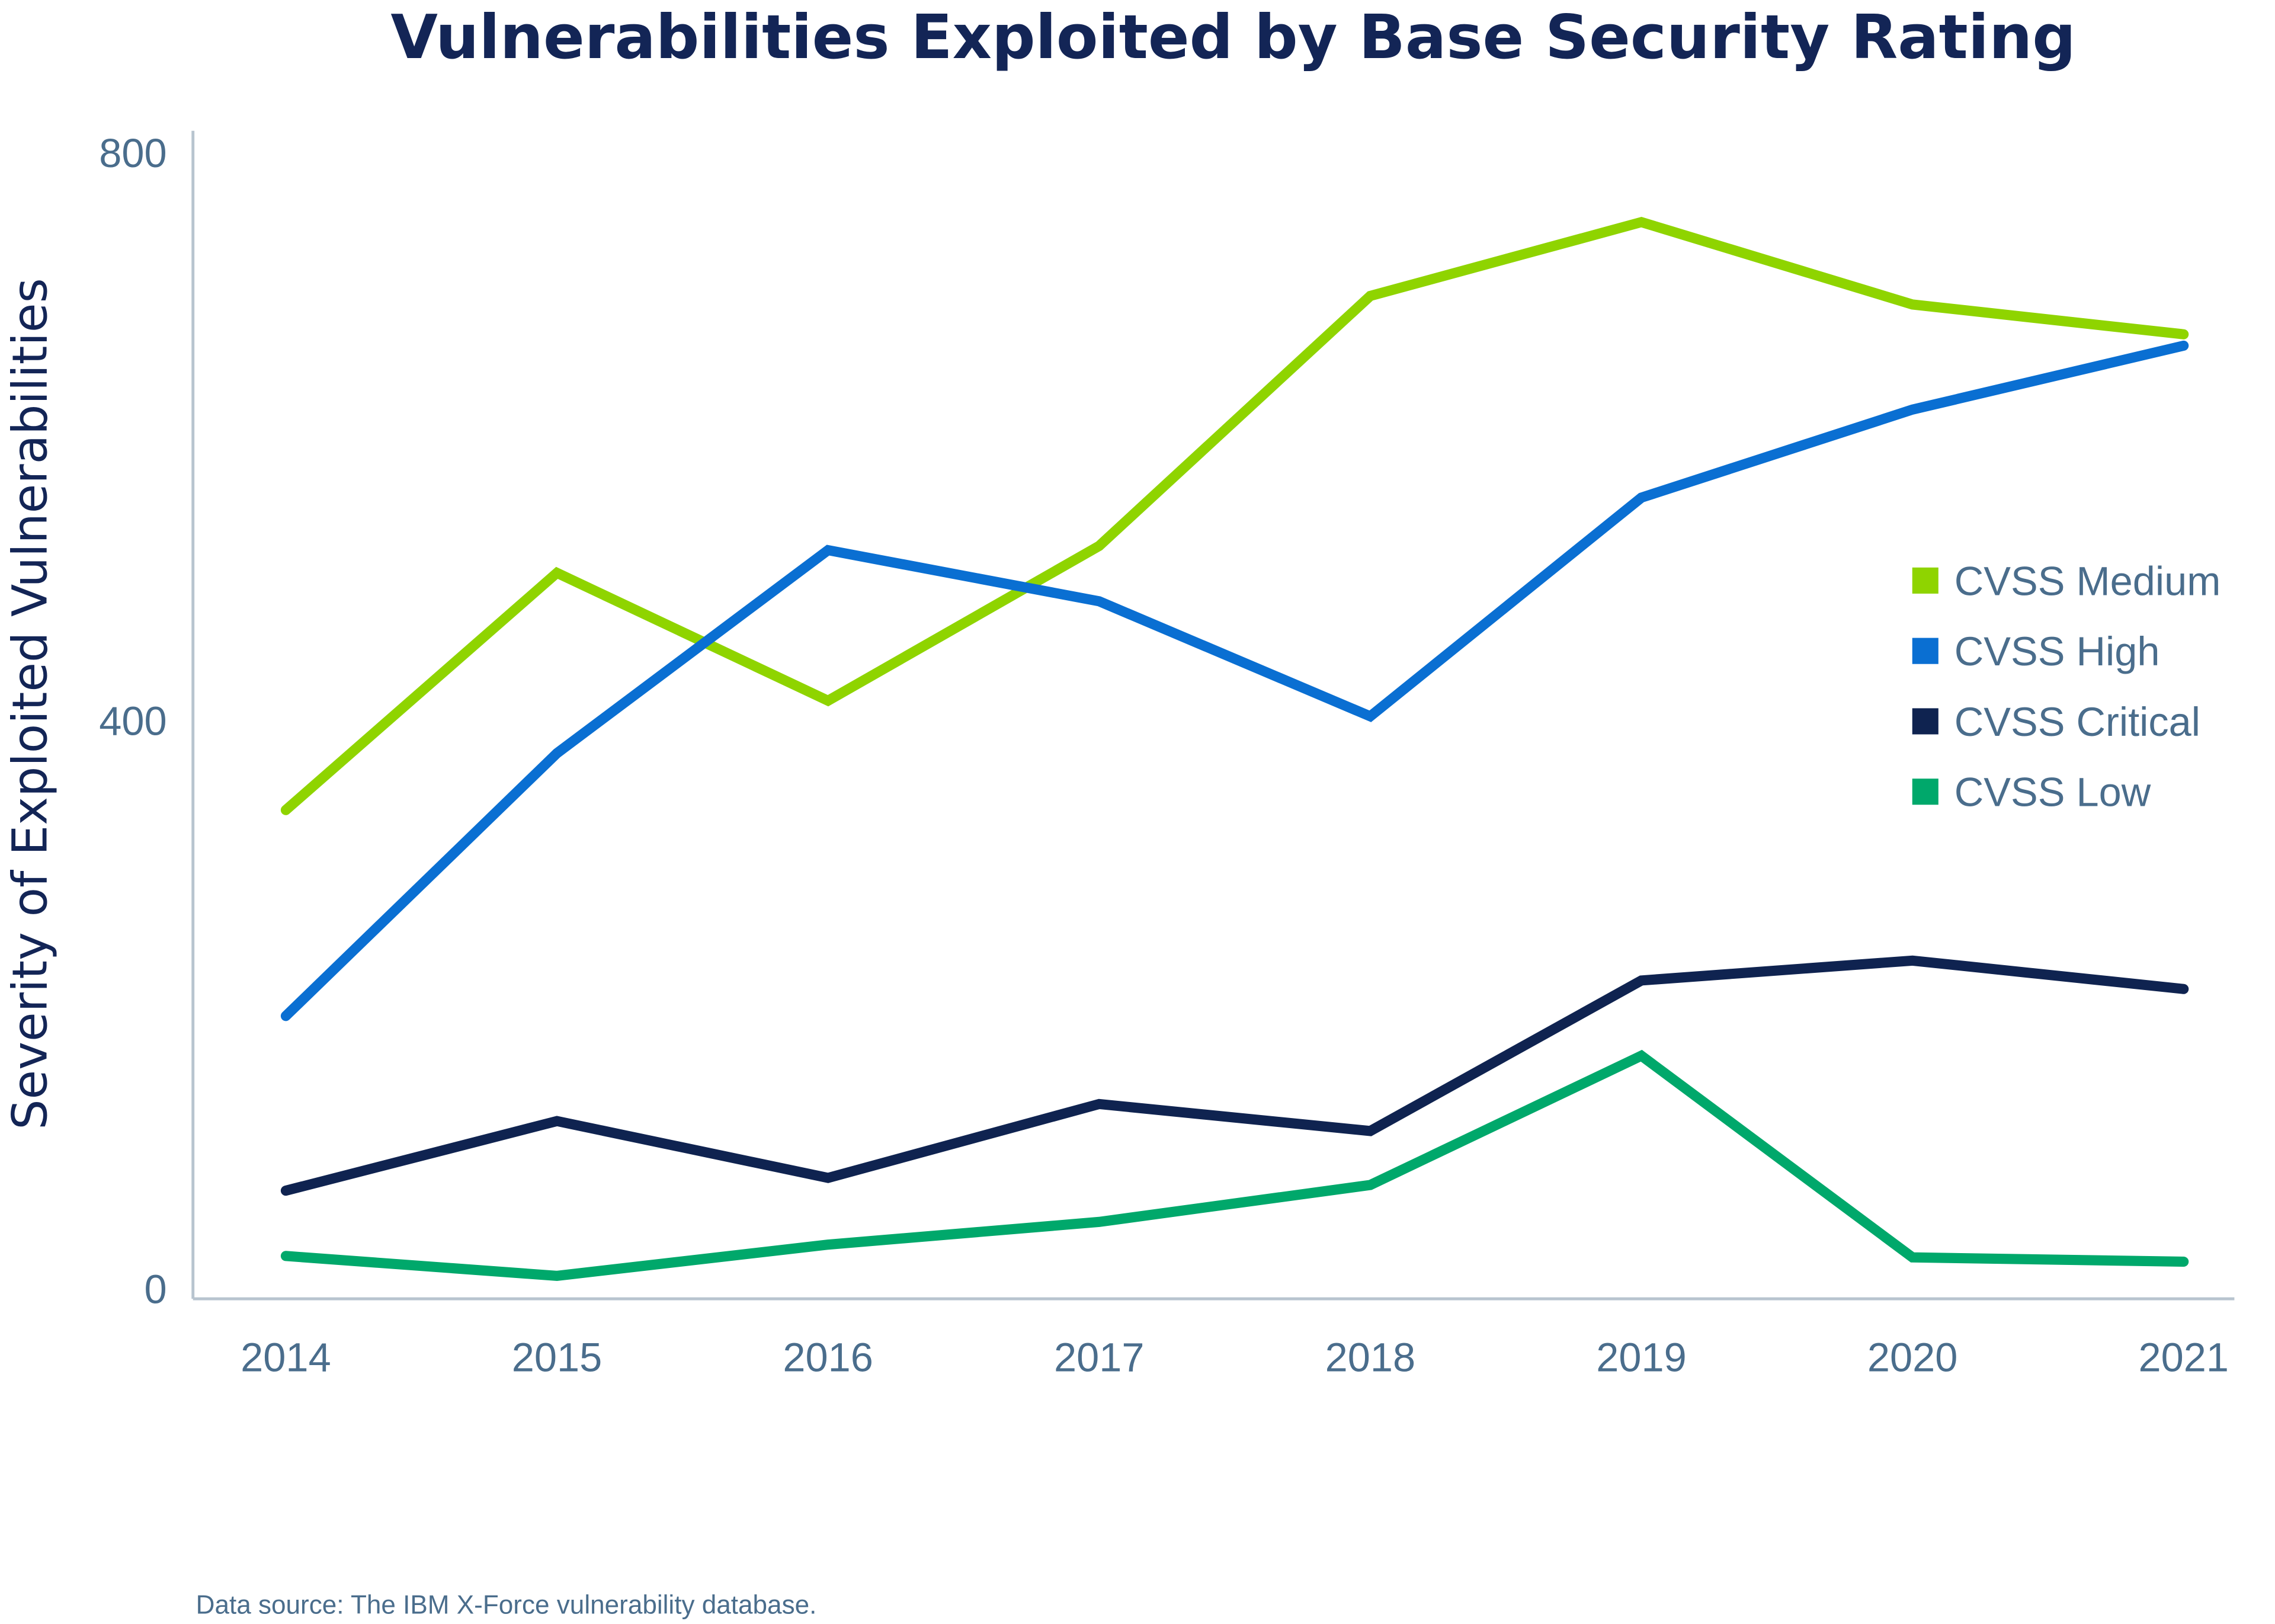  I want to click on legend-label: CVSS High, so click(2057, 652).